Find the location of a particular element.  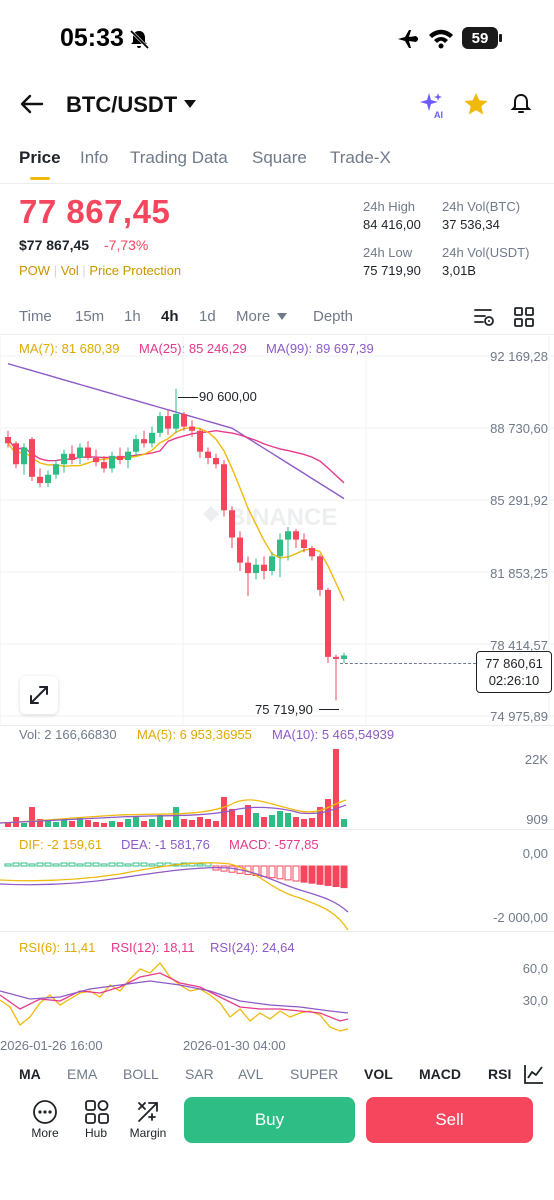

rsi24-legend: RSI(24): 24,64 is located at coordinates (252, 947).